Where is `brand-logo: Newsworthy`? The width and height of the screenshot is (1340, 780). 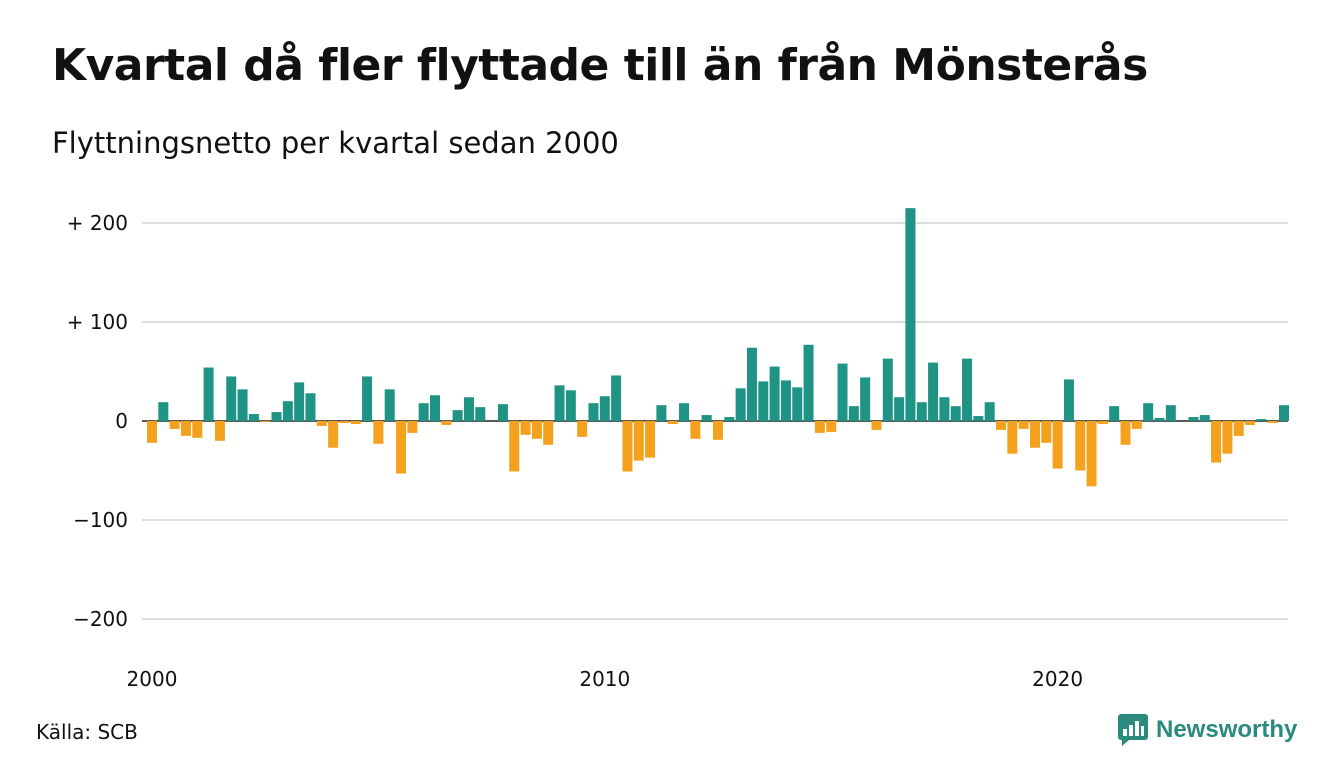
brand-logo: Newsworthy is located at coordinates (1207, 730).